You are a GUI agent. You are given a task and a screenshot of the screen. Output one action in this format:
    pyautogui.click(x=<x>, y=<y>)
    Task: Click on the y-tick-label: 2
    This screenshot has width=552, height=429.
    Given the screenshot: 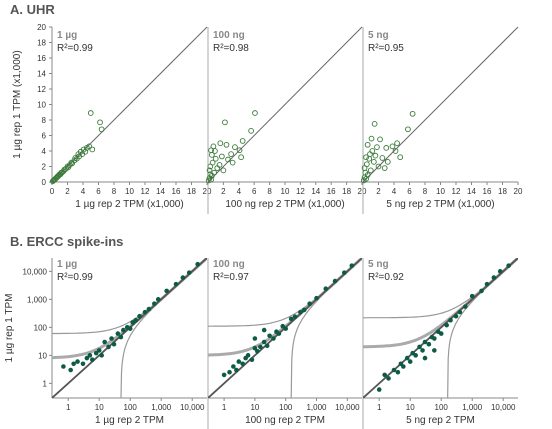 What is the action you would take?
    pyautogui.click(x=44, y=167)
    